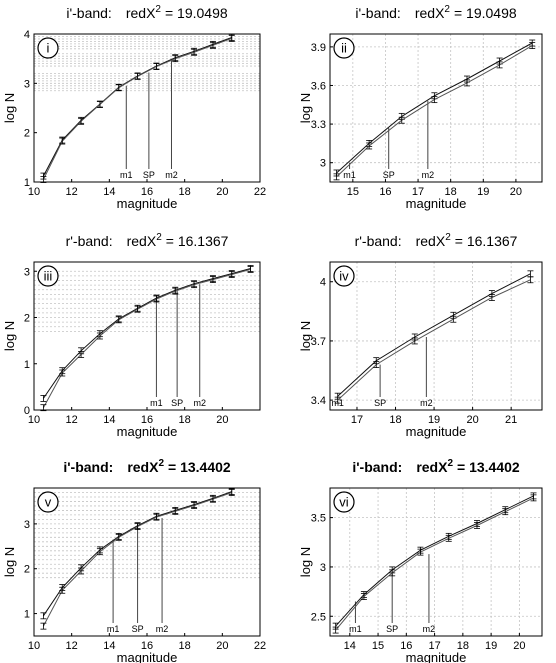 Image resolution: width=556 pixels, height=663 pixels. What do you see at coordinates (260, 192) in the screenshot?
I see `x-tick-label: 22` at bounding box center [260, 192].